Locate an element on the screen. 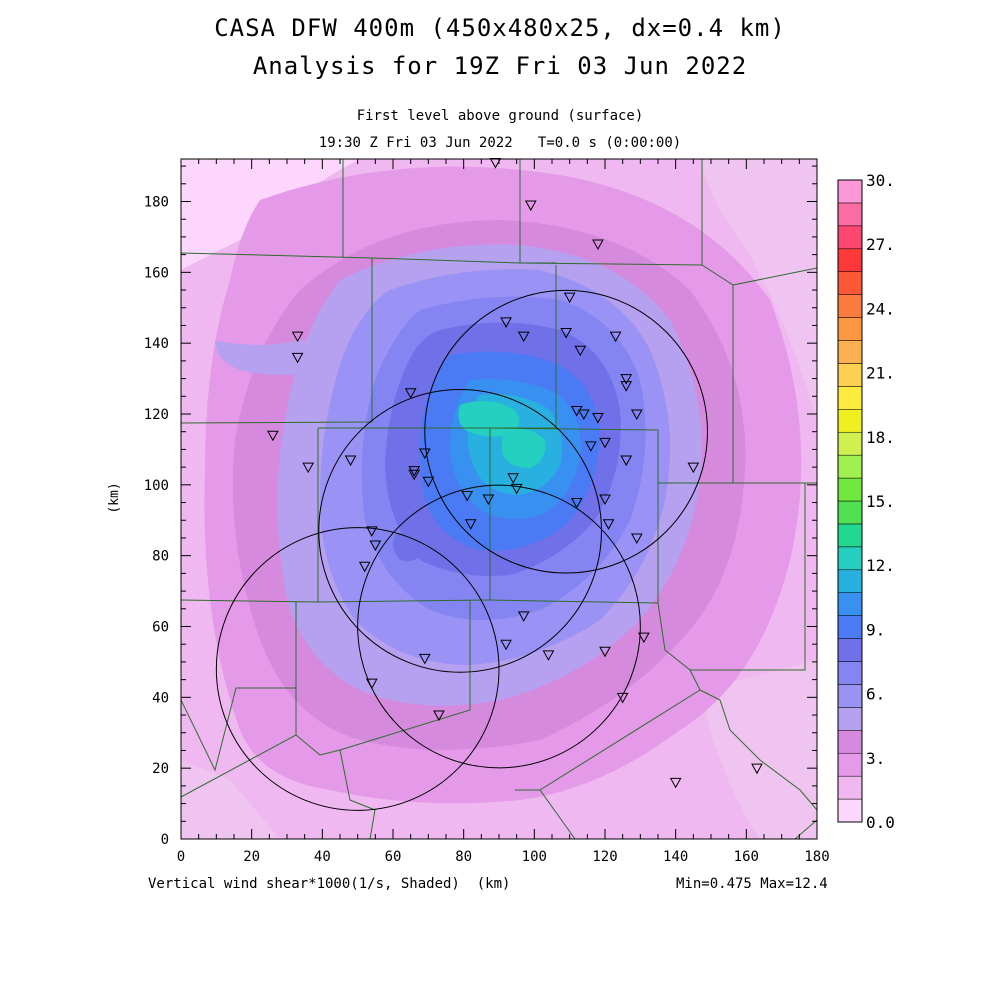 This screenshot has width=1000, height=1000. colorbar-labels: 0.0 3. 6. 9. 12. 15. 18. 21. 24. 27. 30. is located at coordinates (880, 501).